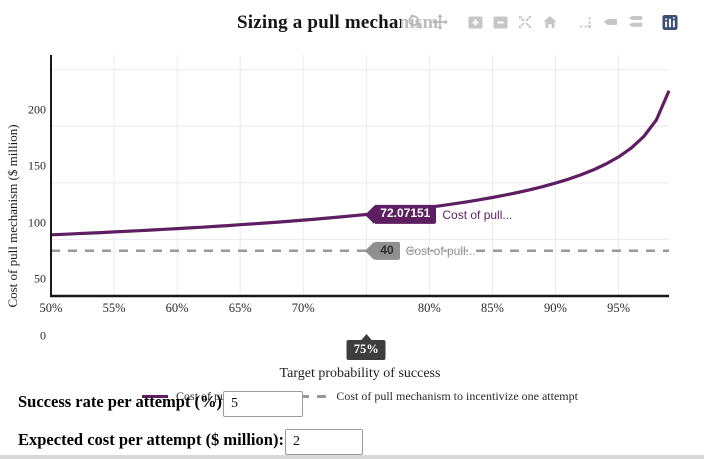 This screenshot has height=459, width=704. Describe the element at coordinates (155, 396) in the screenshot. I see `solid-line-swatch-icon` at that location.